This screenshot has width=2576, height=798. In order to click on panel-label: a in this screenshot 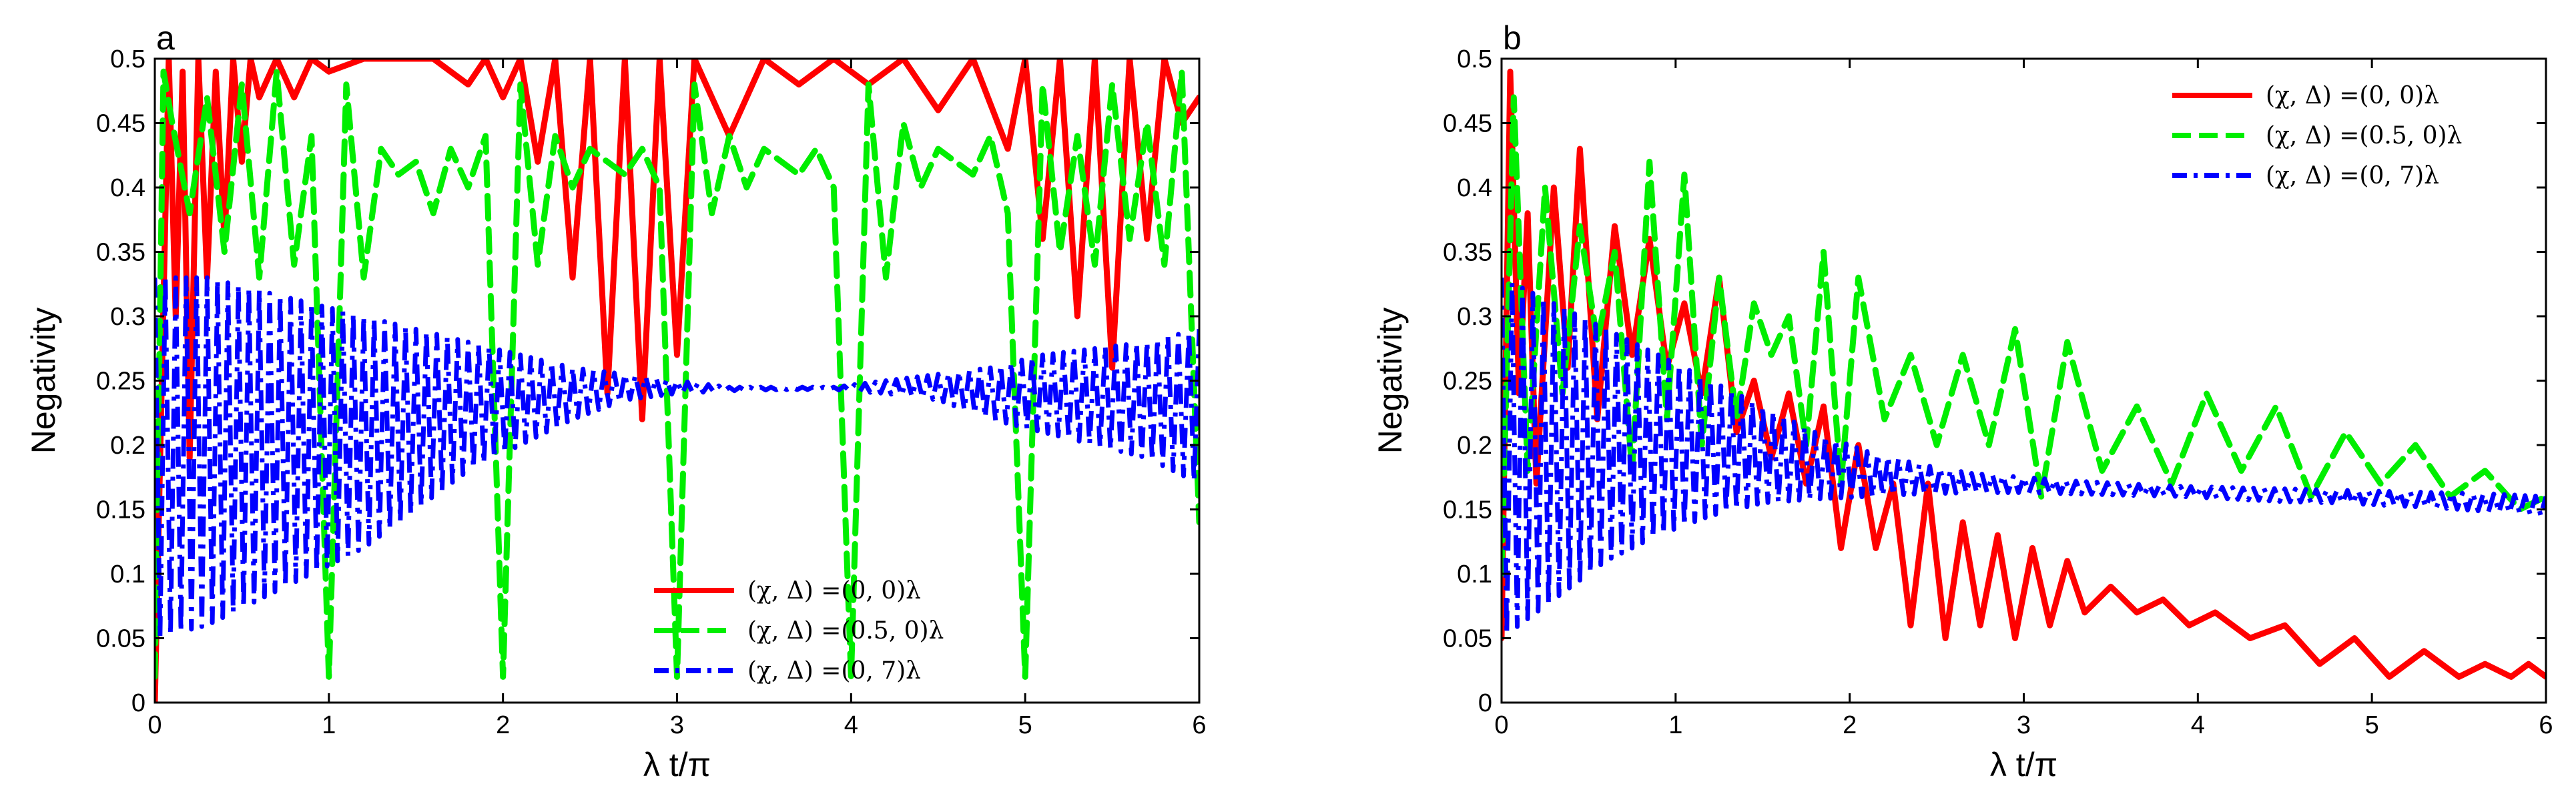, I will do `click(165, 38)`.